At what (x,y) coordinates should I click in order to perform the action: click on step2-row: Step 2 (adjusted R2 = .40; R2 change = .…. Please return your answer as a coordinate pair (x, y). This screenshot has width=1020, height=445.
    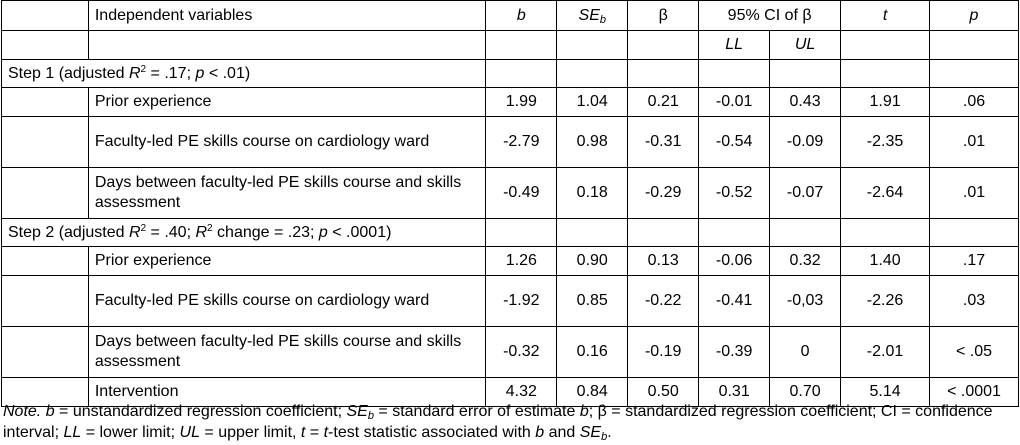
    Looking at the image, I should click on (509, 232).